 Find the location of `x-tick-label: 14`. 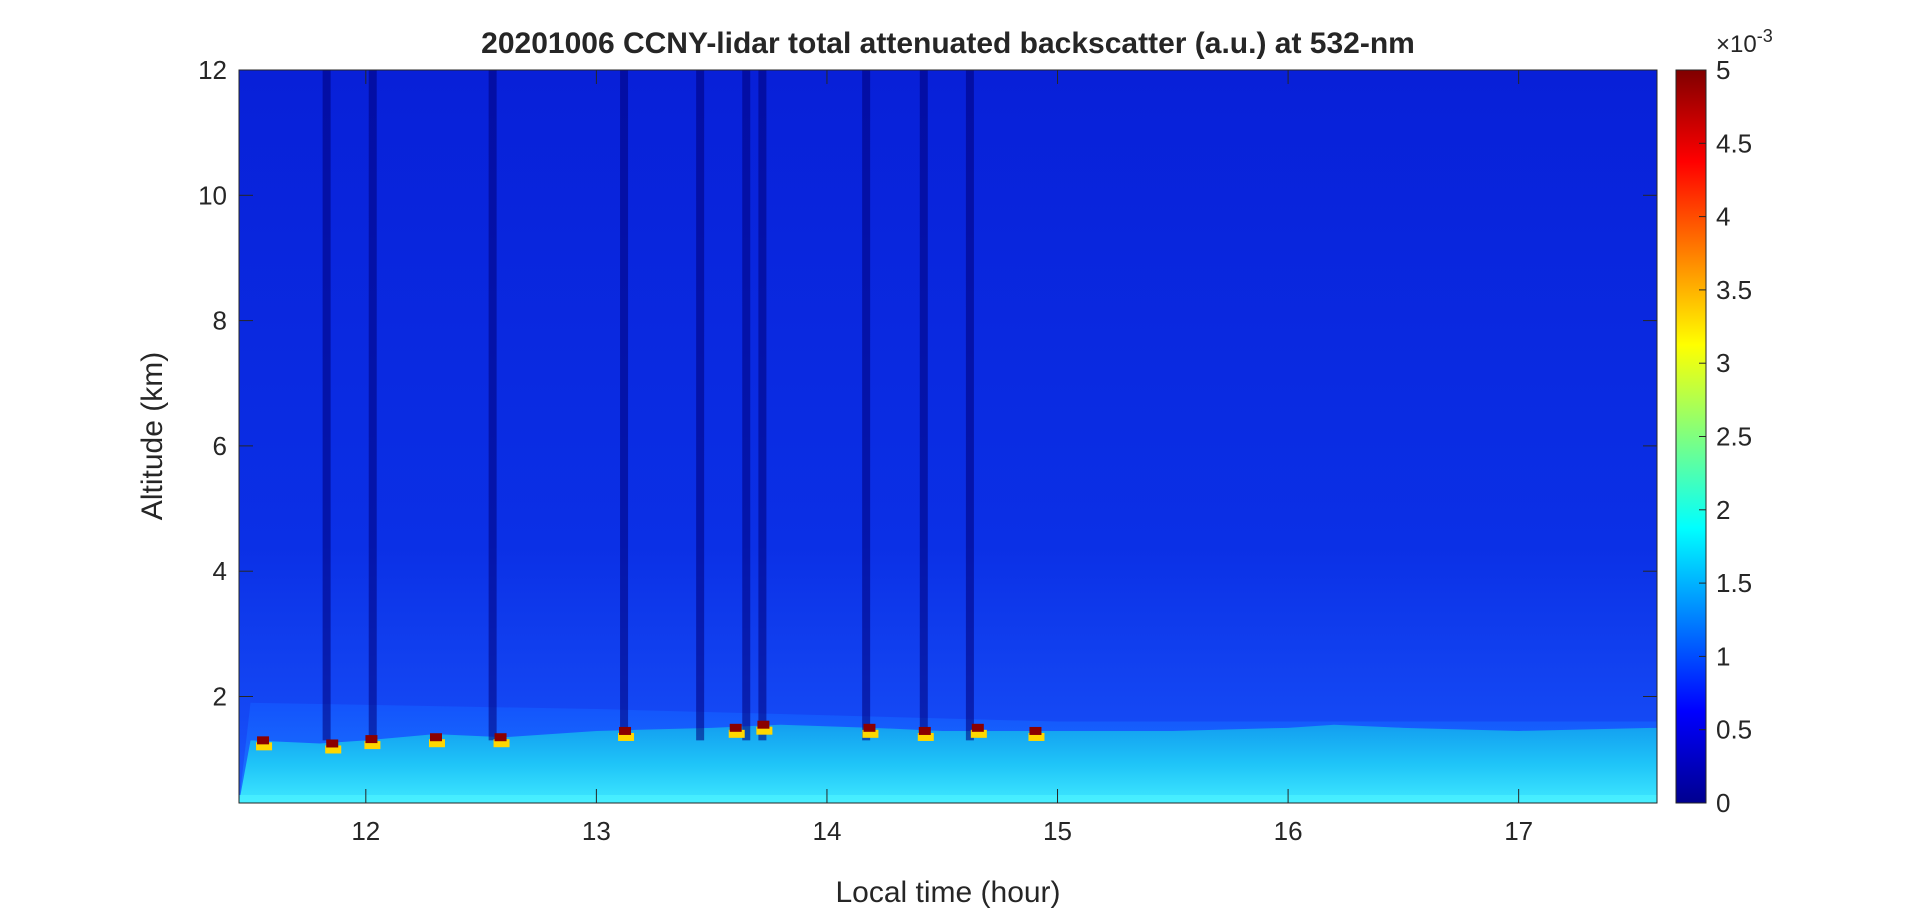

x-tick-label: 14 is located at coordinates (826, 831).